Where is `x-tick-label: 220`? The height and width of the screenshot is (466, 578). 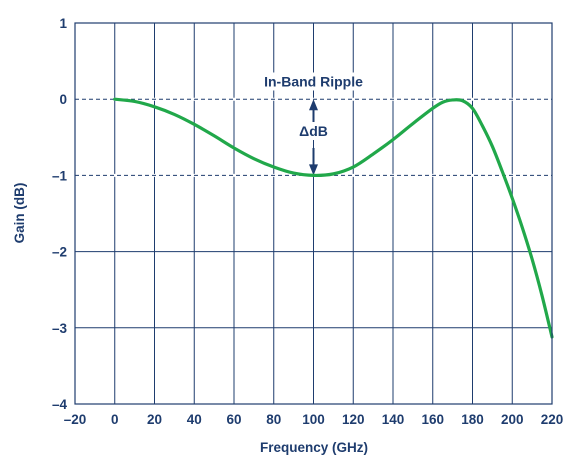 x-tick-label: 220 is located at coordinates (552, 419).